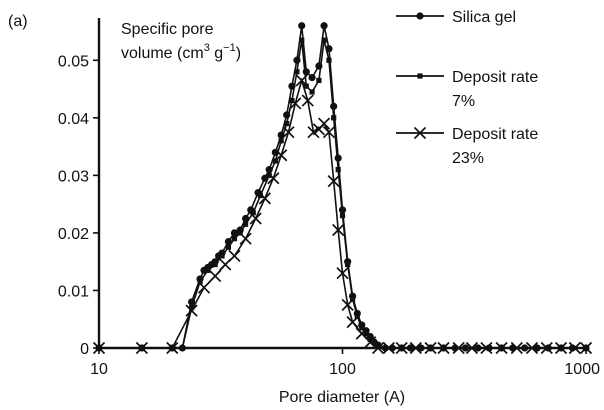  What do you see at coordinates (582, 369) in the screenshot?
I see `x-tick-label: 1000` at bounding box center [582, 369].